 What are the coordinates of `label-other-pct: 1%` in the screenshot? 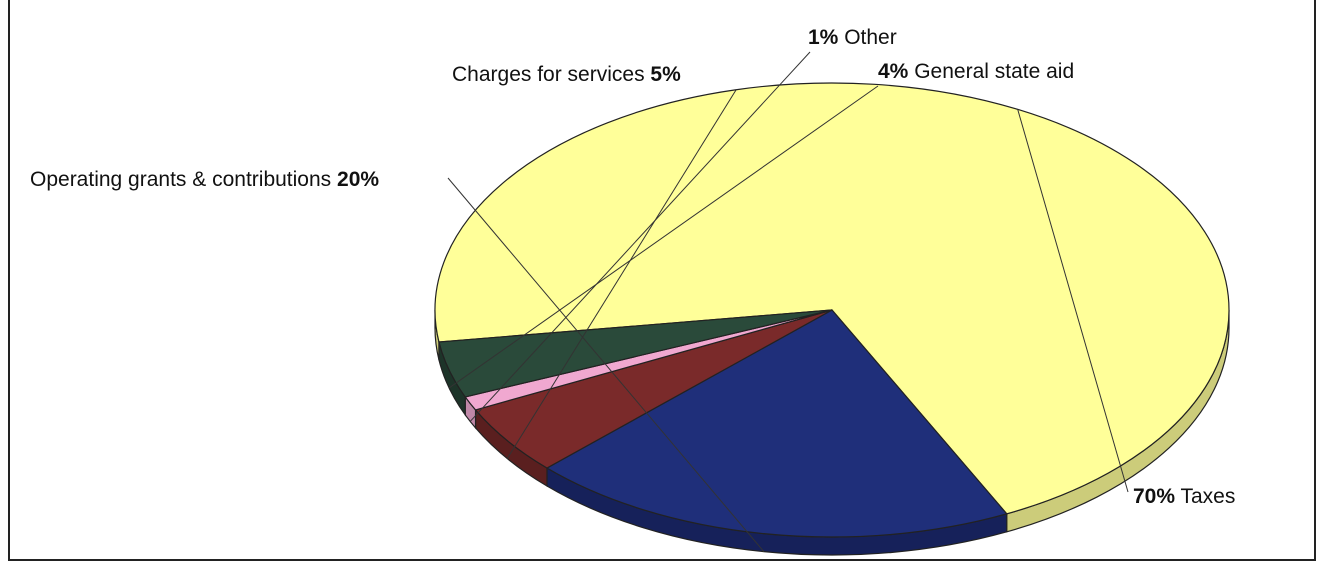 It's located at (823, 37).